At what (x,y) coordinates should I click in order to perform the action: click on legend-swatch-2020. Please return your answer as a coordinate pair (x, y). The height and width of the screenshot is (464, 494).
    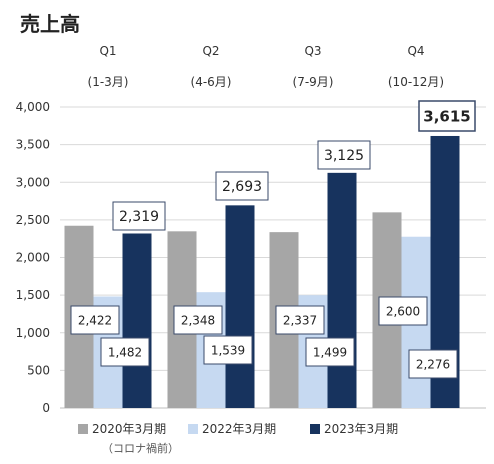
    Looking at the image, I should click on (83, 429).